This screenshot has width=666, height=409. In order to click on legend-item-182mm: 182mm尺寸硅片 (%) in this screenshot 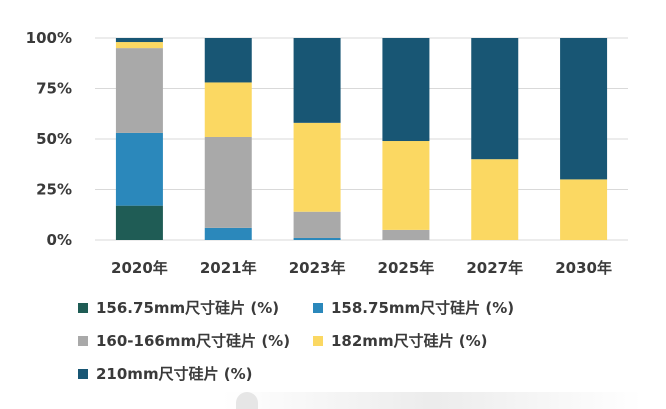, I will do `click(435, 340)`.